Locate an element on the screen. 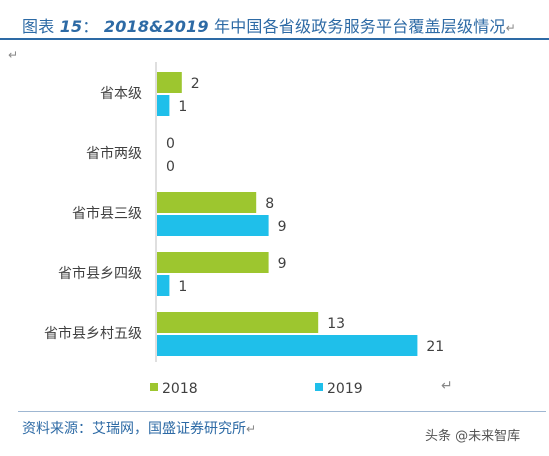 Image resolution: width=549 pixels, height=456 pixels. source-note: 资料来源：艾瑞网，国盛证券研究所↵ is located at coordinates (139, 428).